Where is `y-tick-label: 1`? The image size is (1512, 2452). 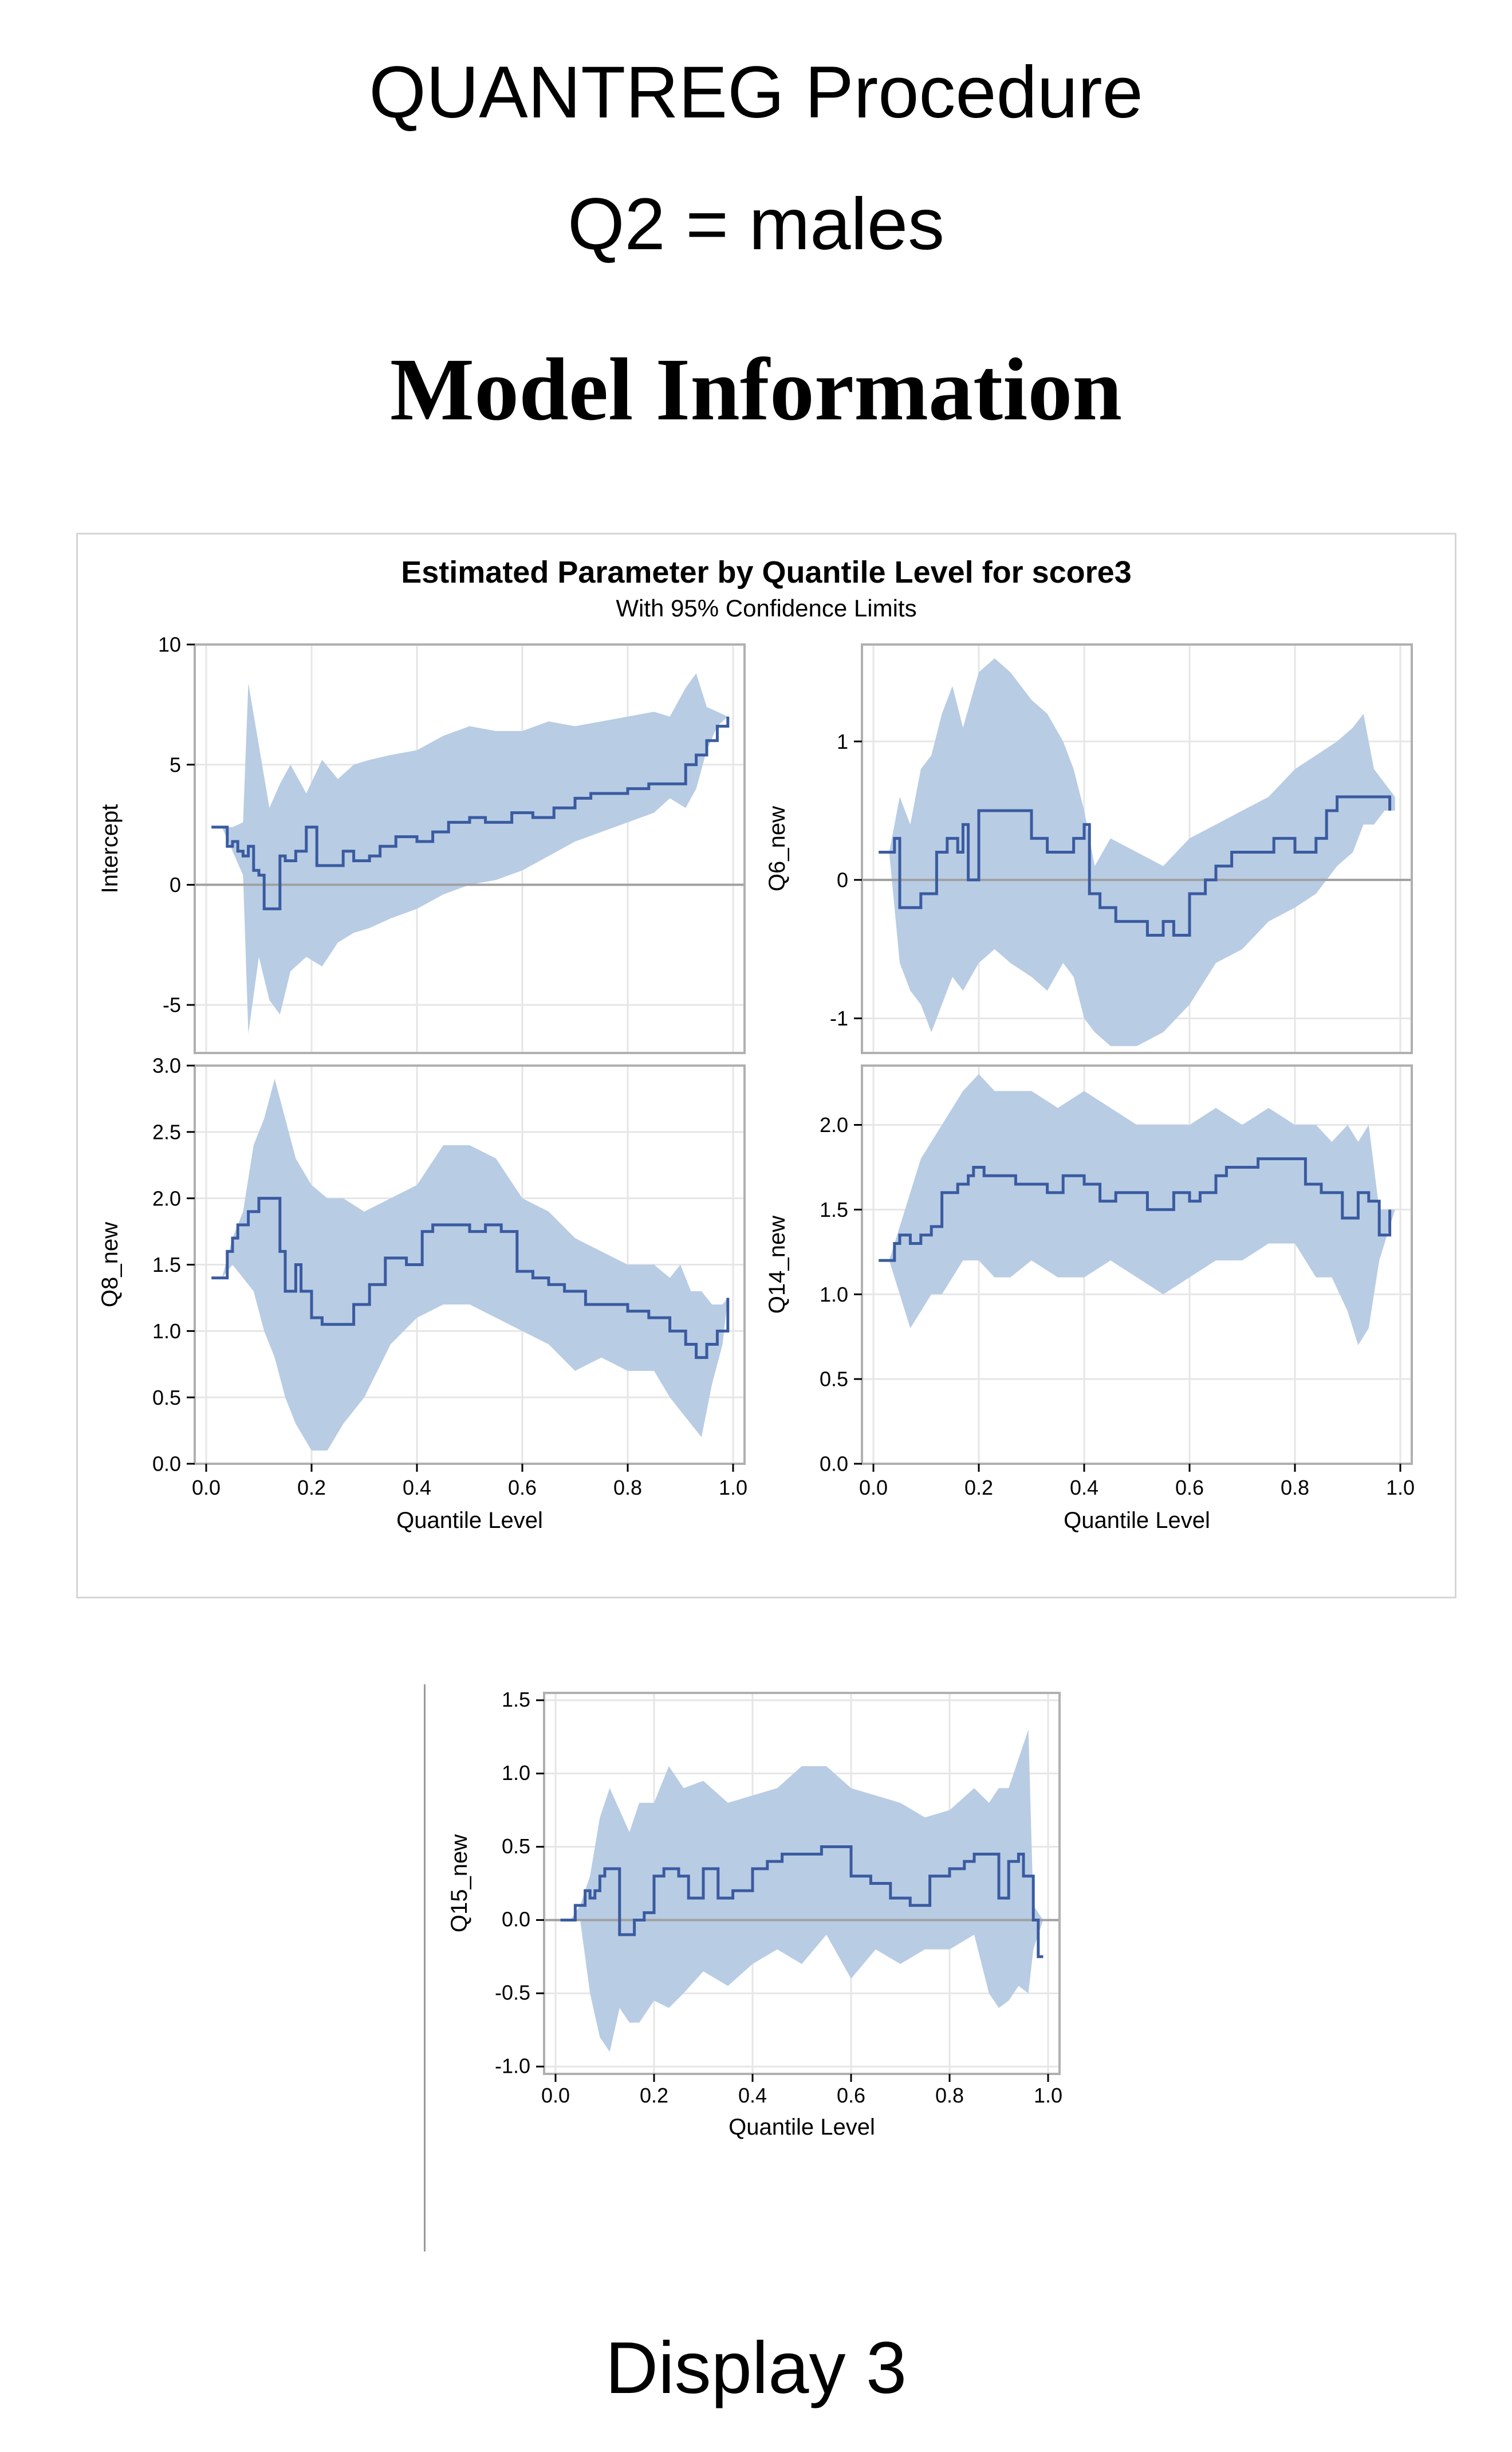 y-tick-label: 1 is located at coordinates (842, 741).